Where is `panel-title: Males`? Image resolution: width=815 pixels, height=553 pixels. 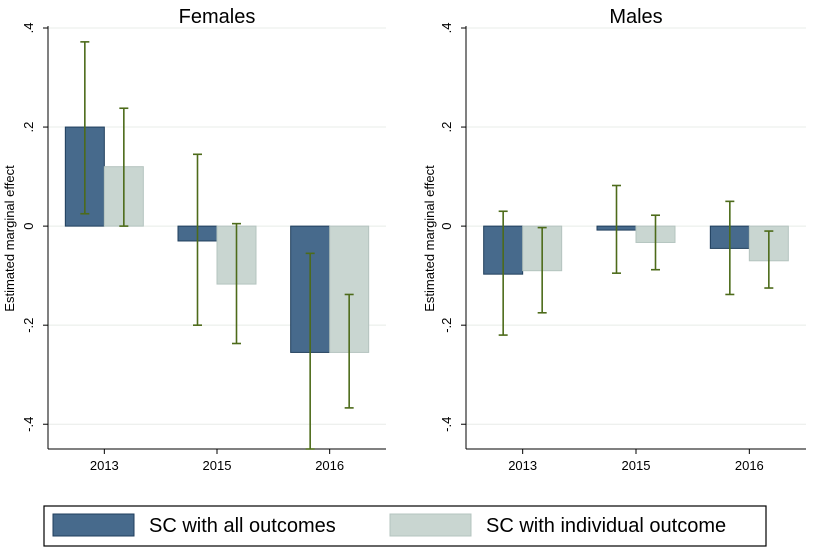
panel-title: Males is located at coordinates (635, 17).